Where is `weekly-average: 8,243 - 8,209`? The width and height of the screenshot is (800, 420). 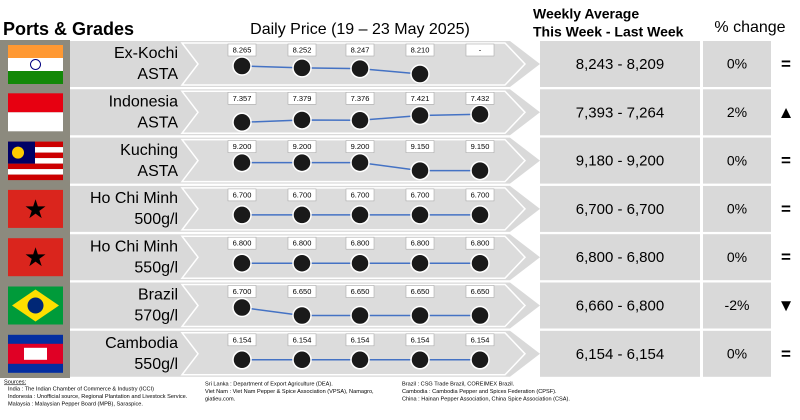
weekly-average: 8,243 - 8,209 is located at coordinates (620, 64).